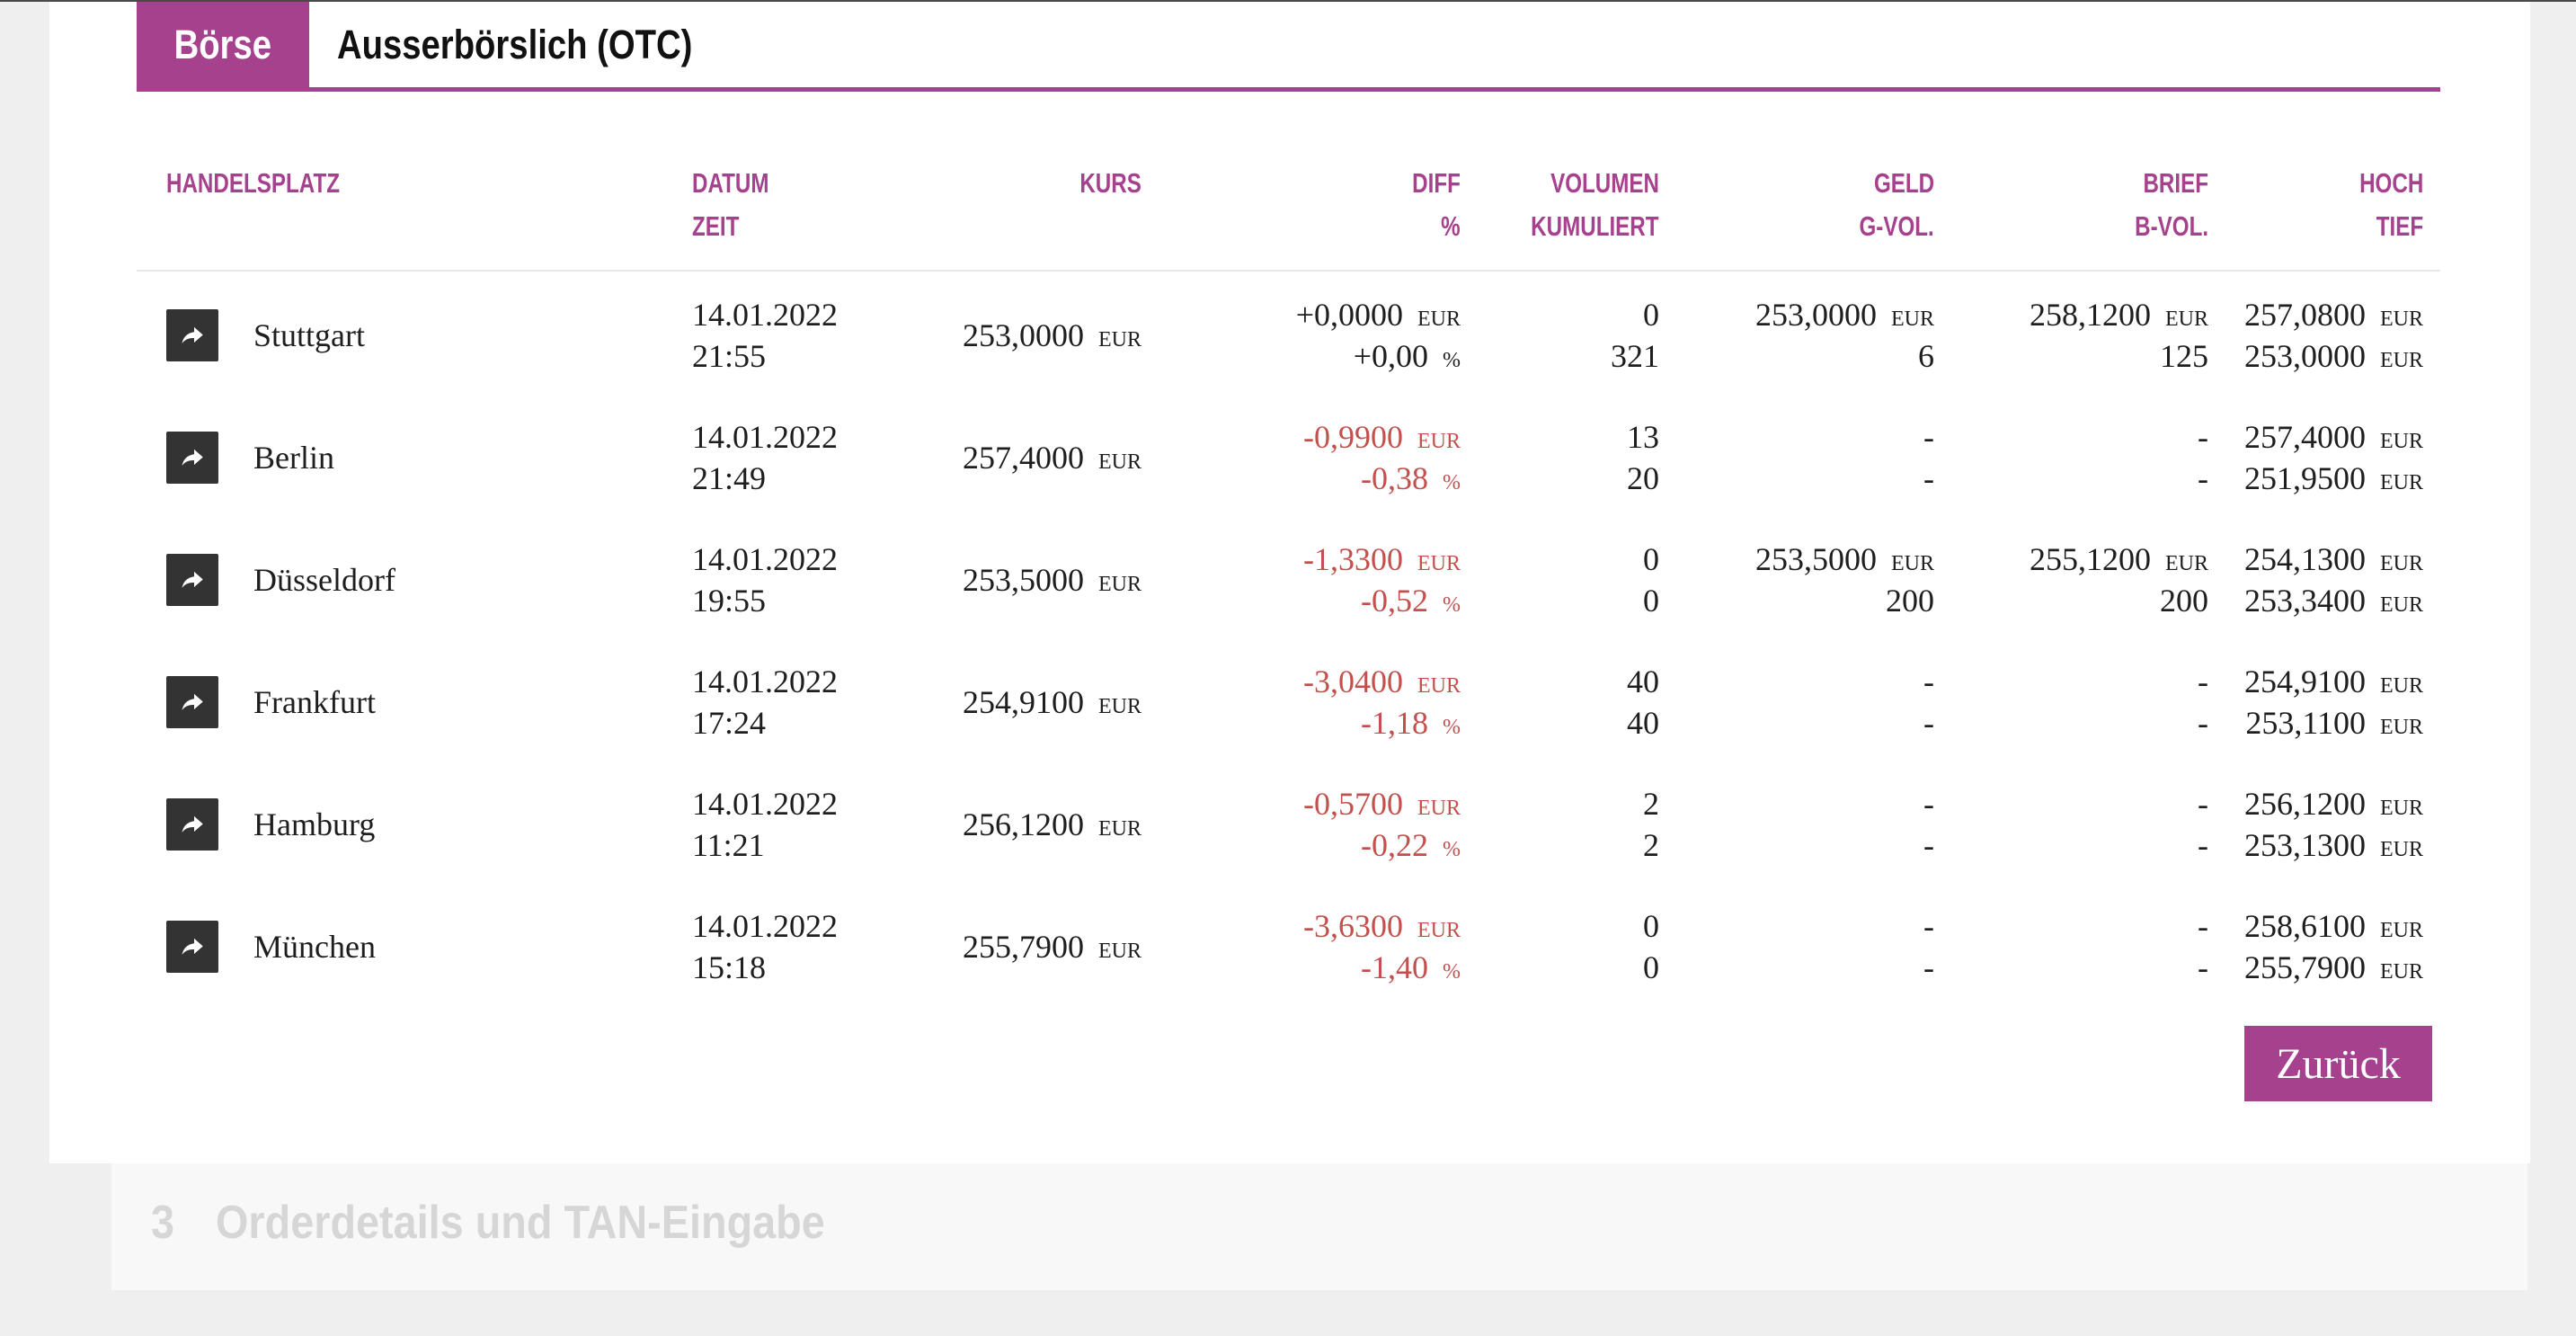 The image size is (2576, 1336). I want to click on diff-percent-value: -0,52%, so click(1301, 600).